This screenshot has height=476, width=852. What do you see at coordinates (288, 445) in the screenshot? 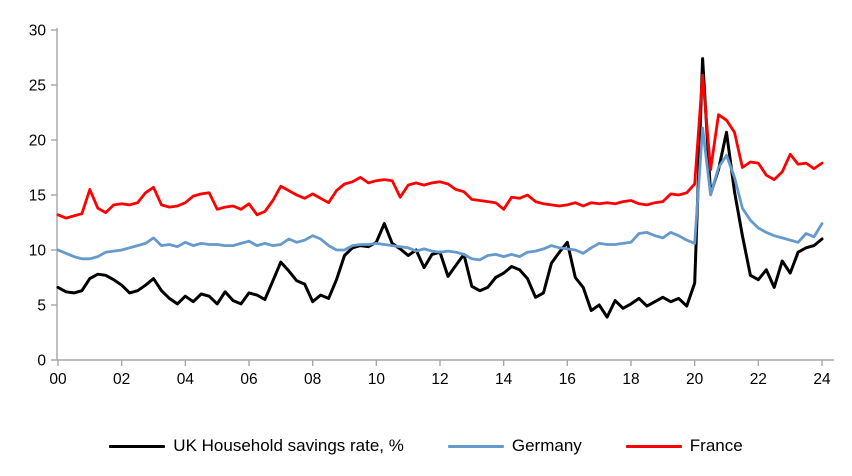
I see `legend-label-uk: UK Household savings rate, %` at bounding box center [288, 445].